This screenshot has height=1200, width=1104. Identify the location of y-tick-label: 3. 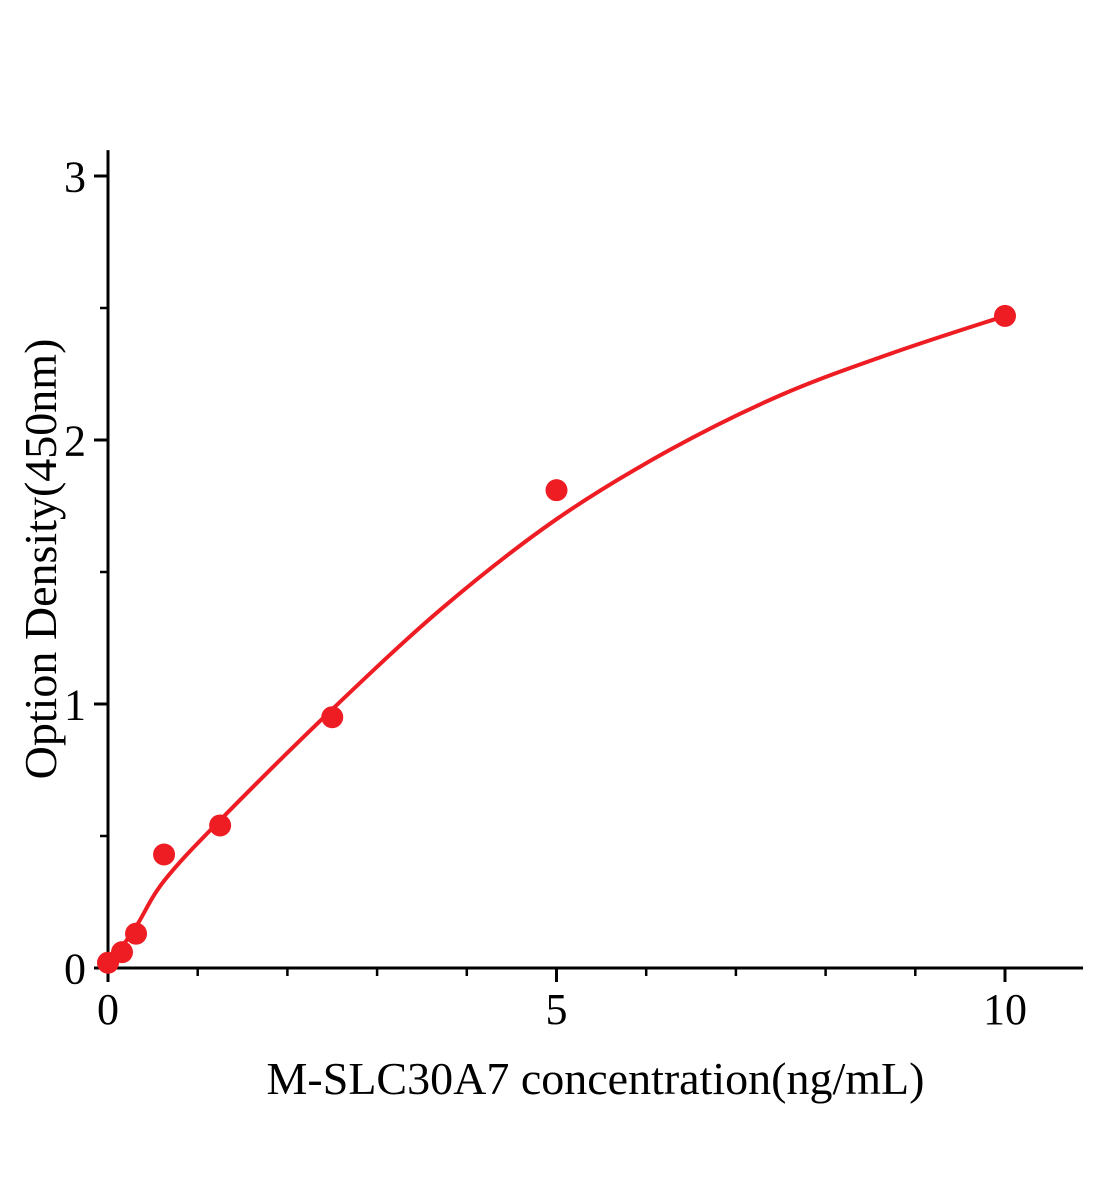
(75, 176).